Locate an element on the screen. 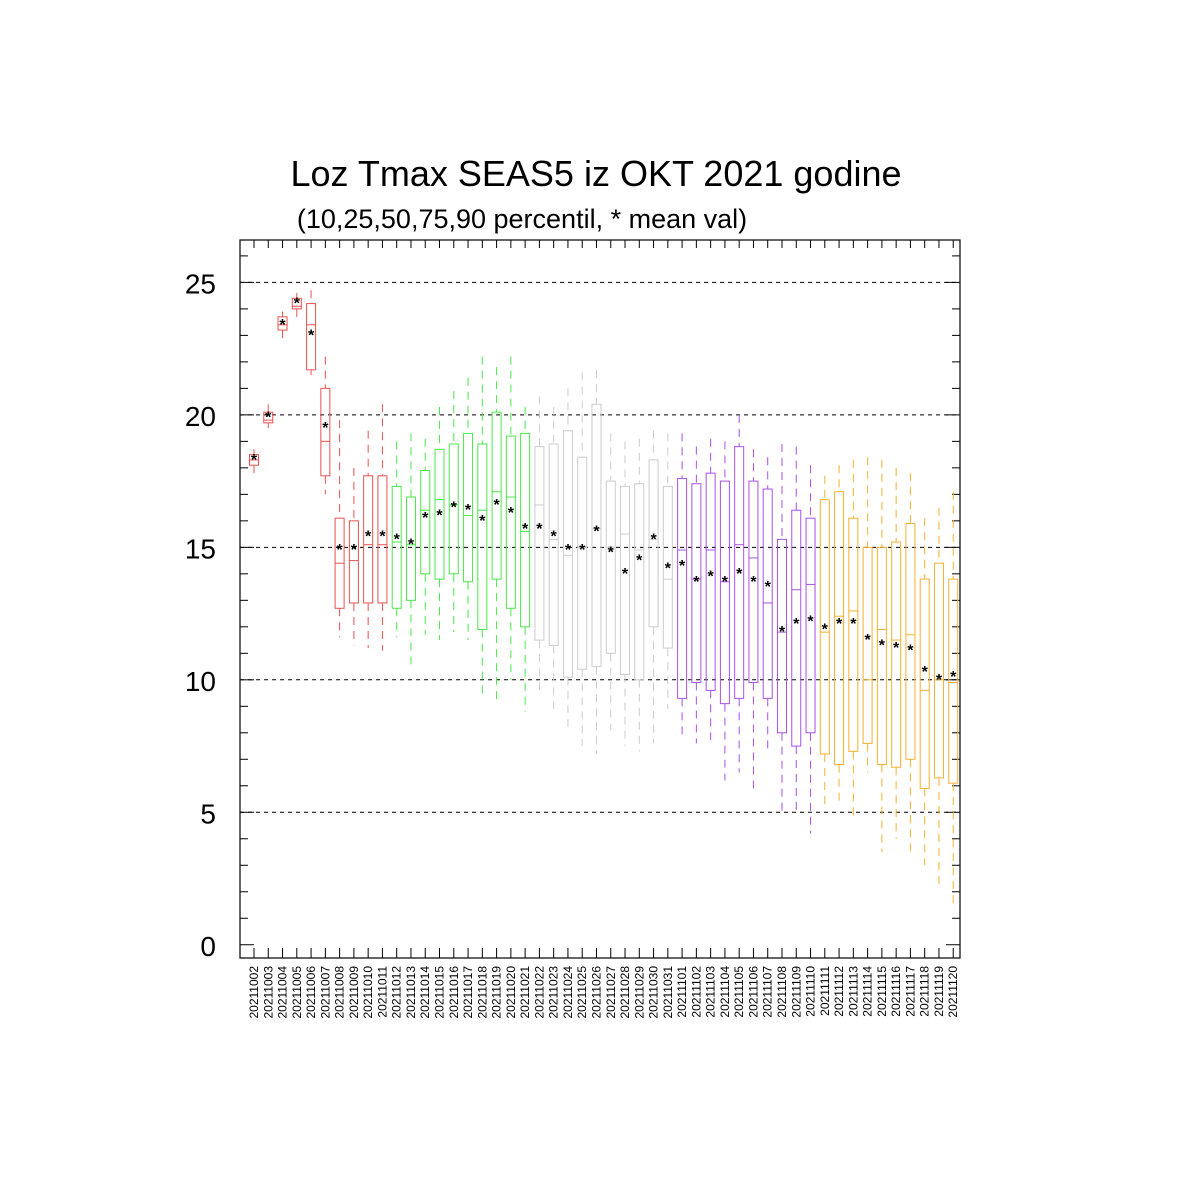 The width and height of the screenshot is (1200, 1200). x-tick-label: 20211011 is located at coordinates (382, 992).